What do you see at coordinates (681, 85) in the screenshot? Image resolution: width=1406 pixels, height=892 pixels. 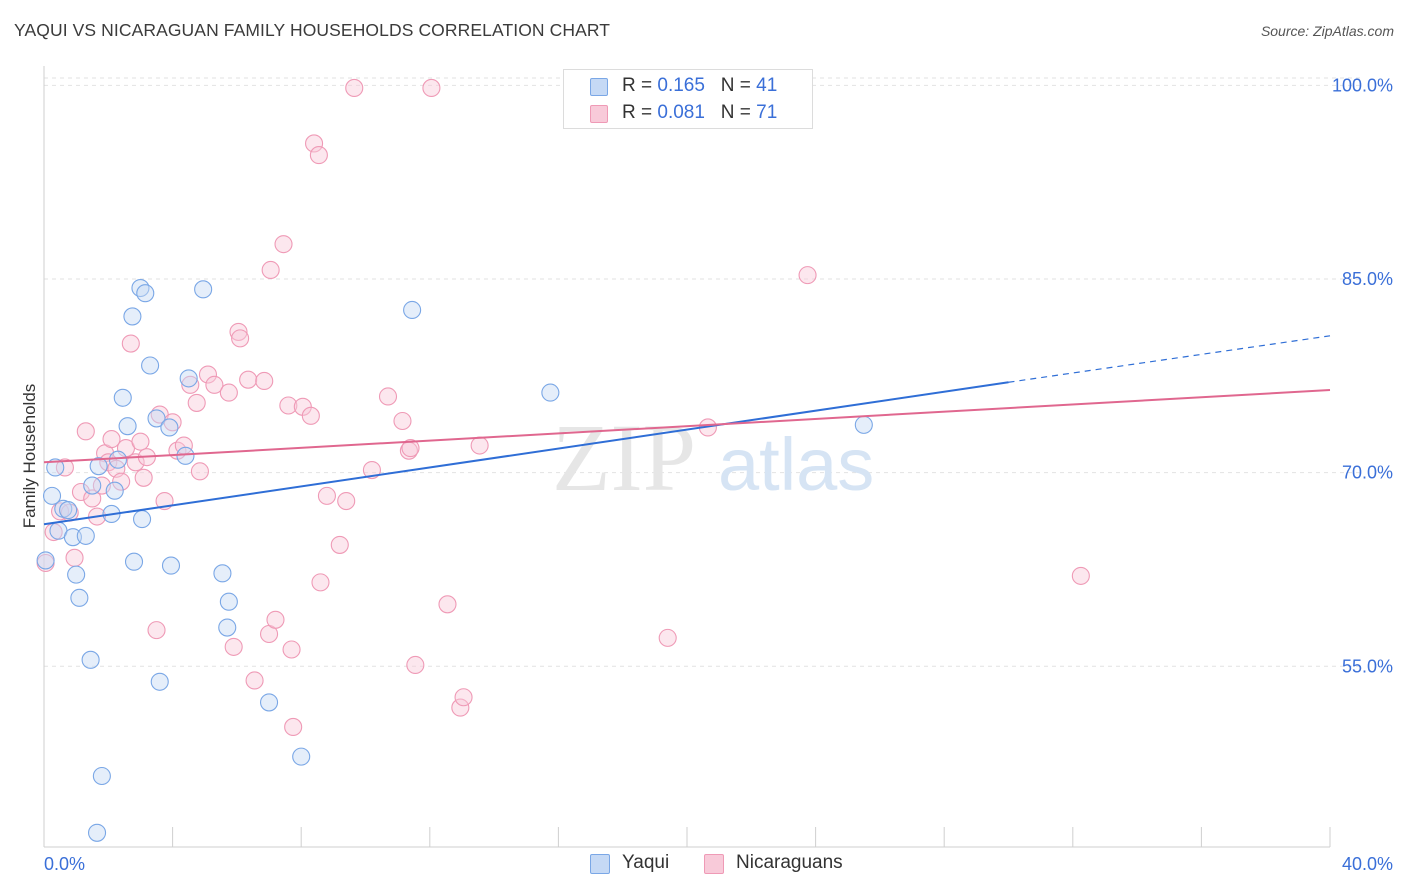 I see `legend-r-value: 0.165` at bounding box center [681, 85].